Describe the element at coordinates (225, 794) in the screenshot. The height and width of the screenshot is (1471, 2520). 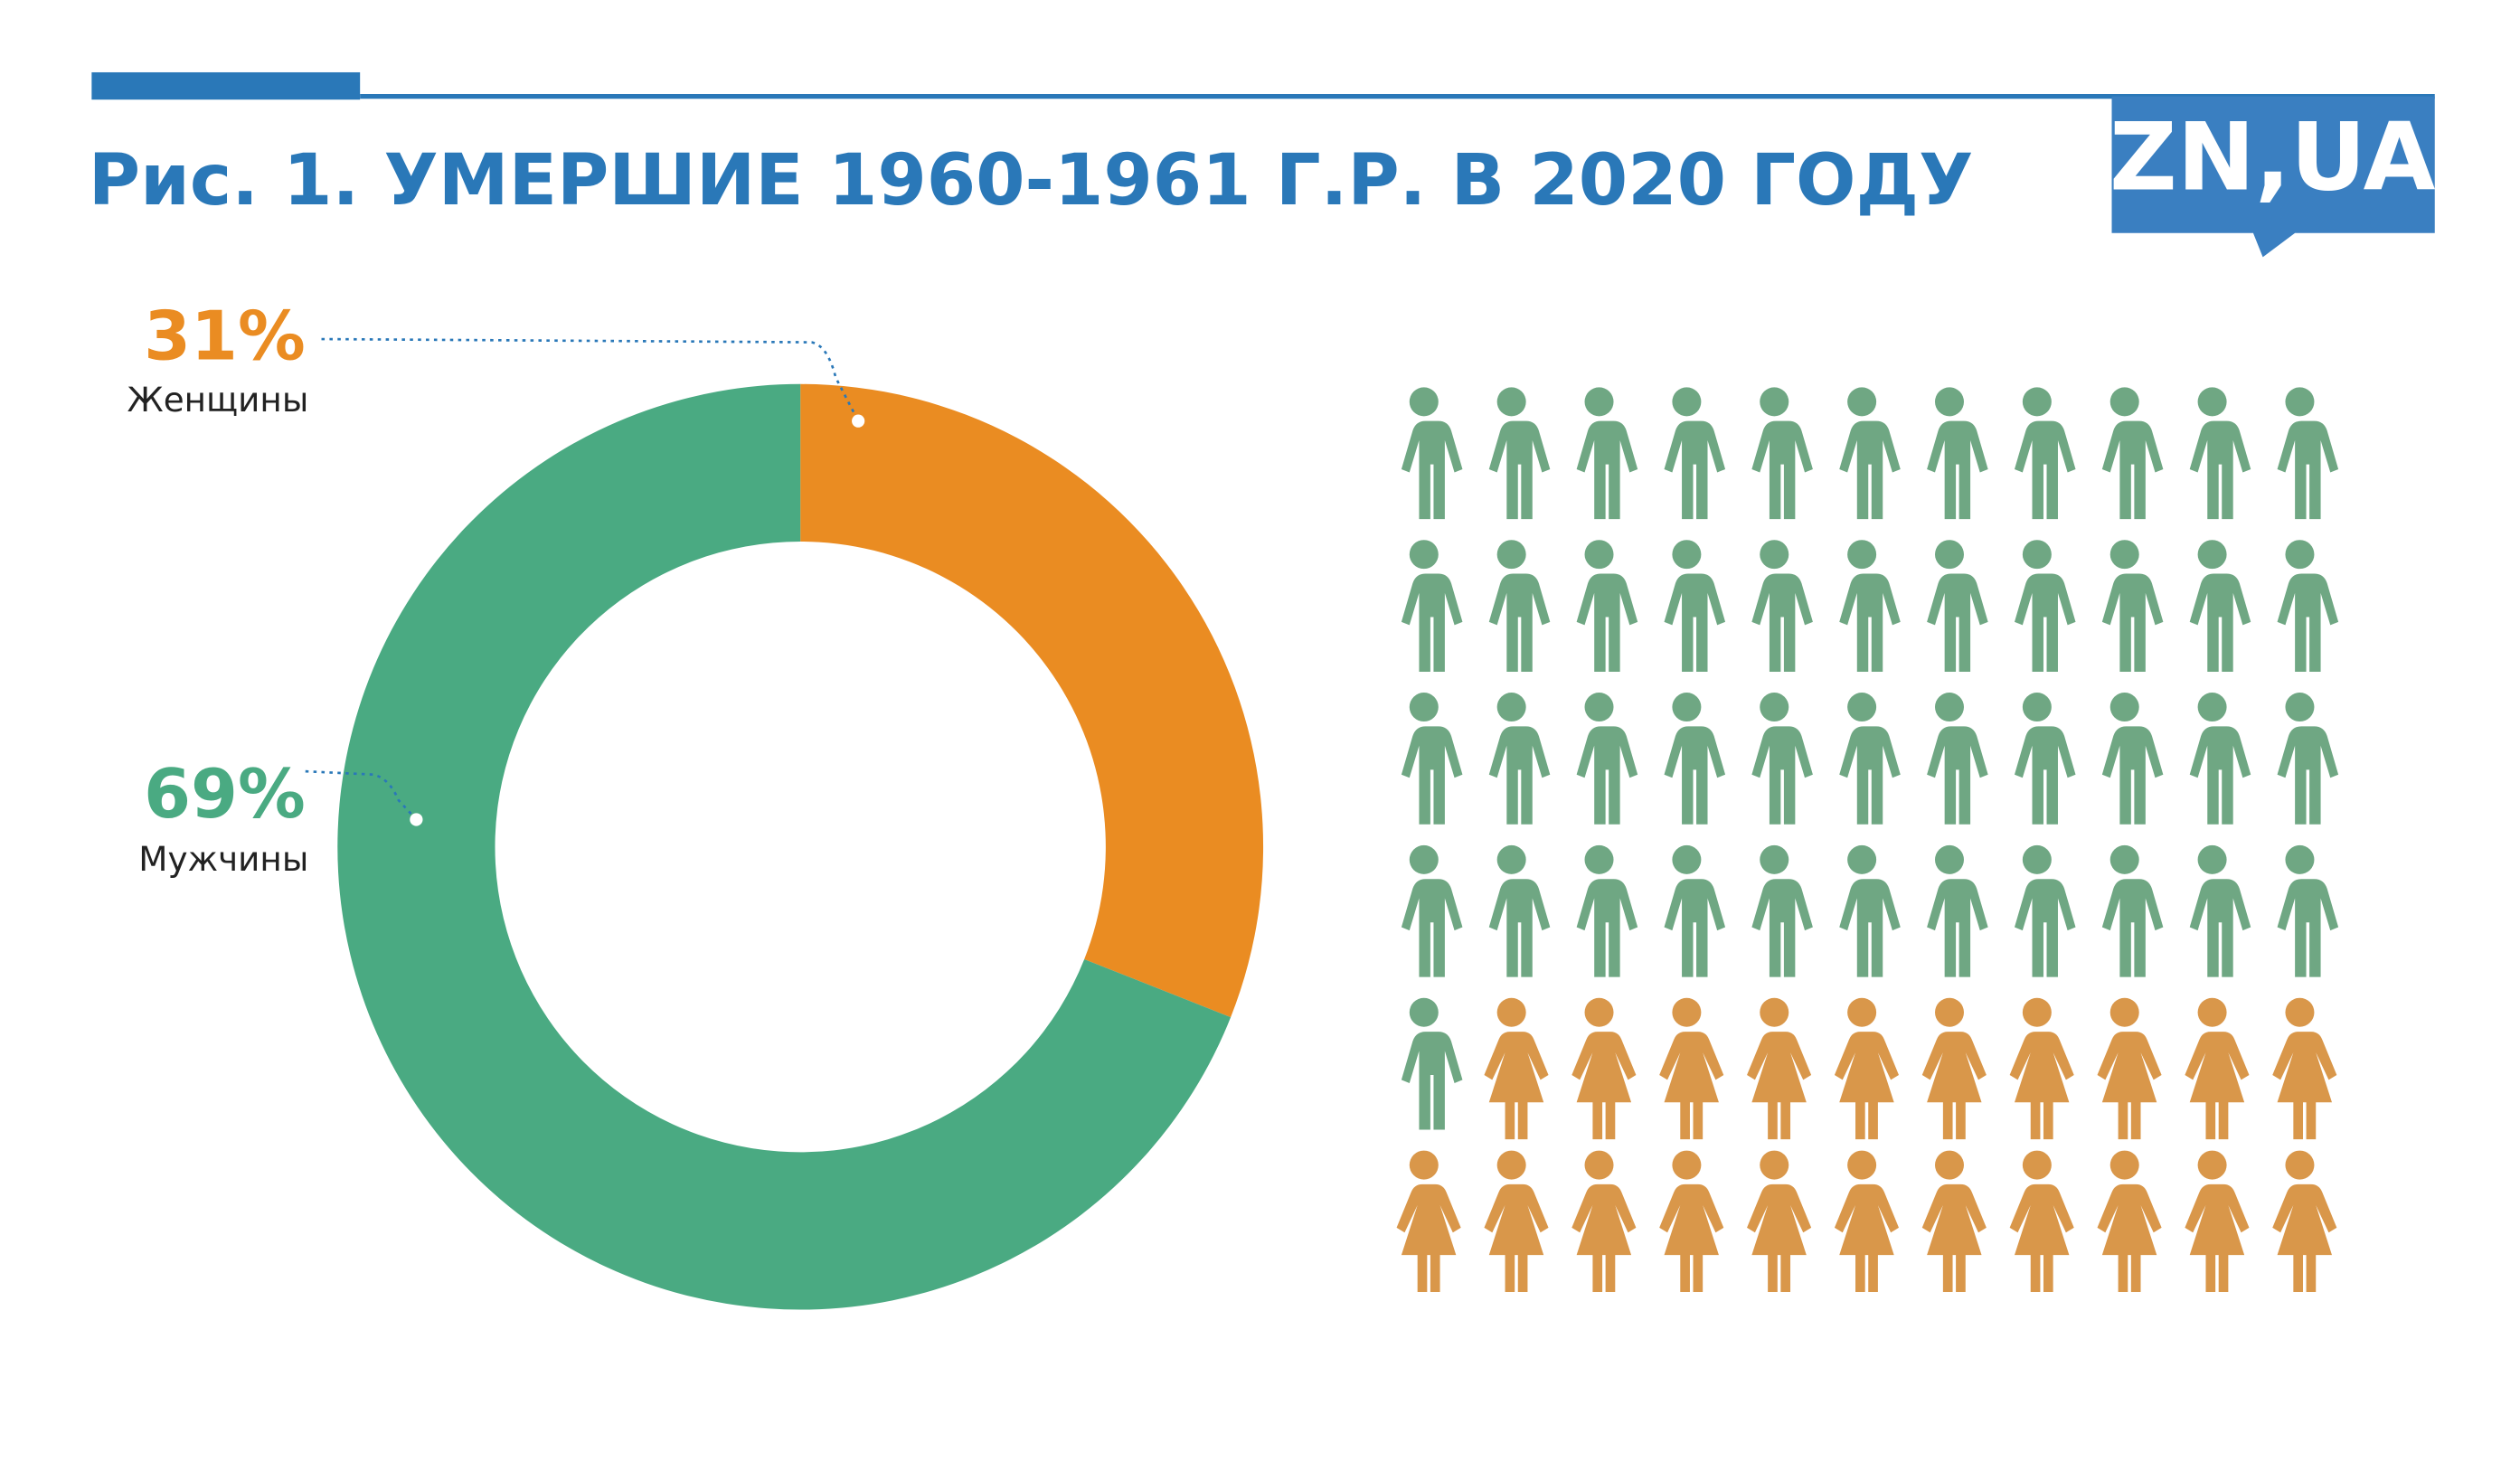
I see `value-label: 69%` at that location.